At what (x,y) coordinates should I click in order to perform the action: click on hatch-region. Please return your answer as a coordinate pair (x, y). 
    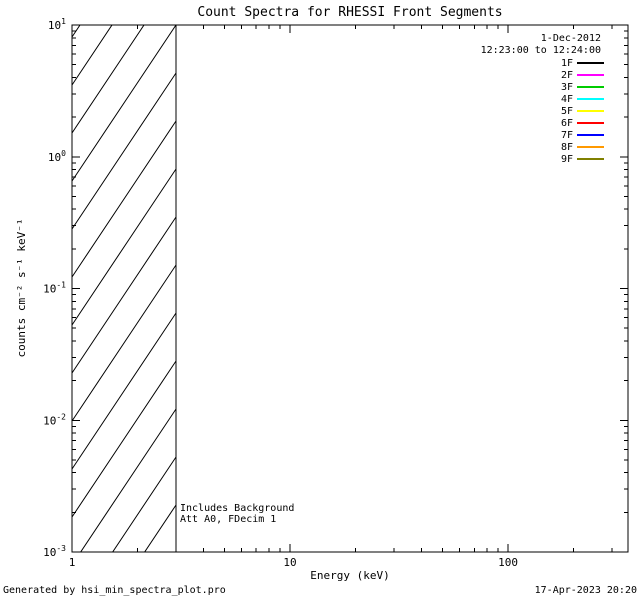
    Looking at the image, I should click on (124, 288).